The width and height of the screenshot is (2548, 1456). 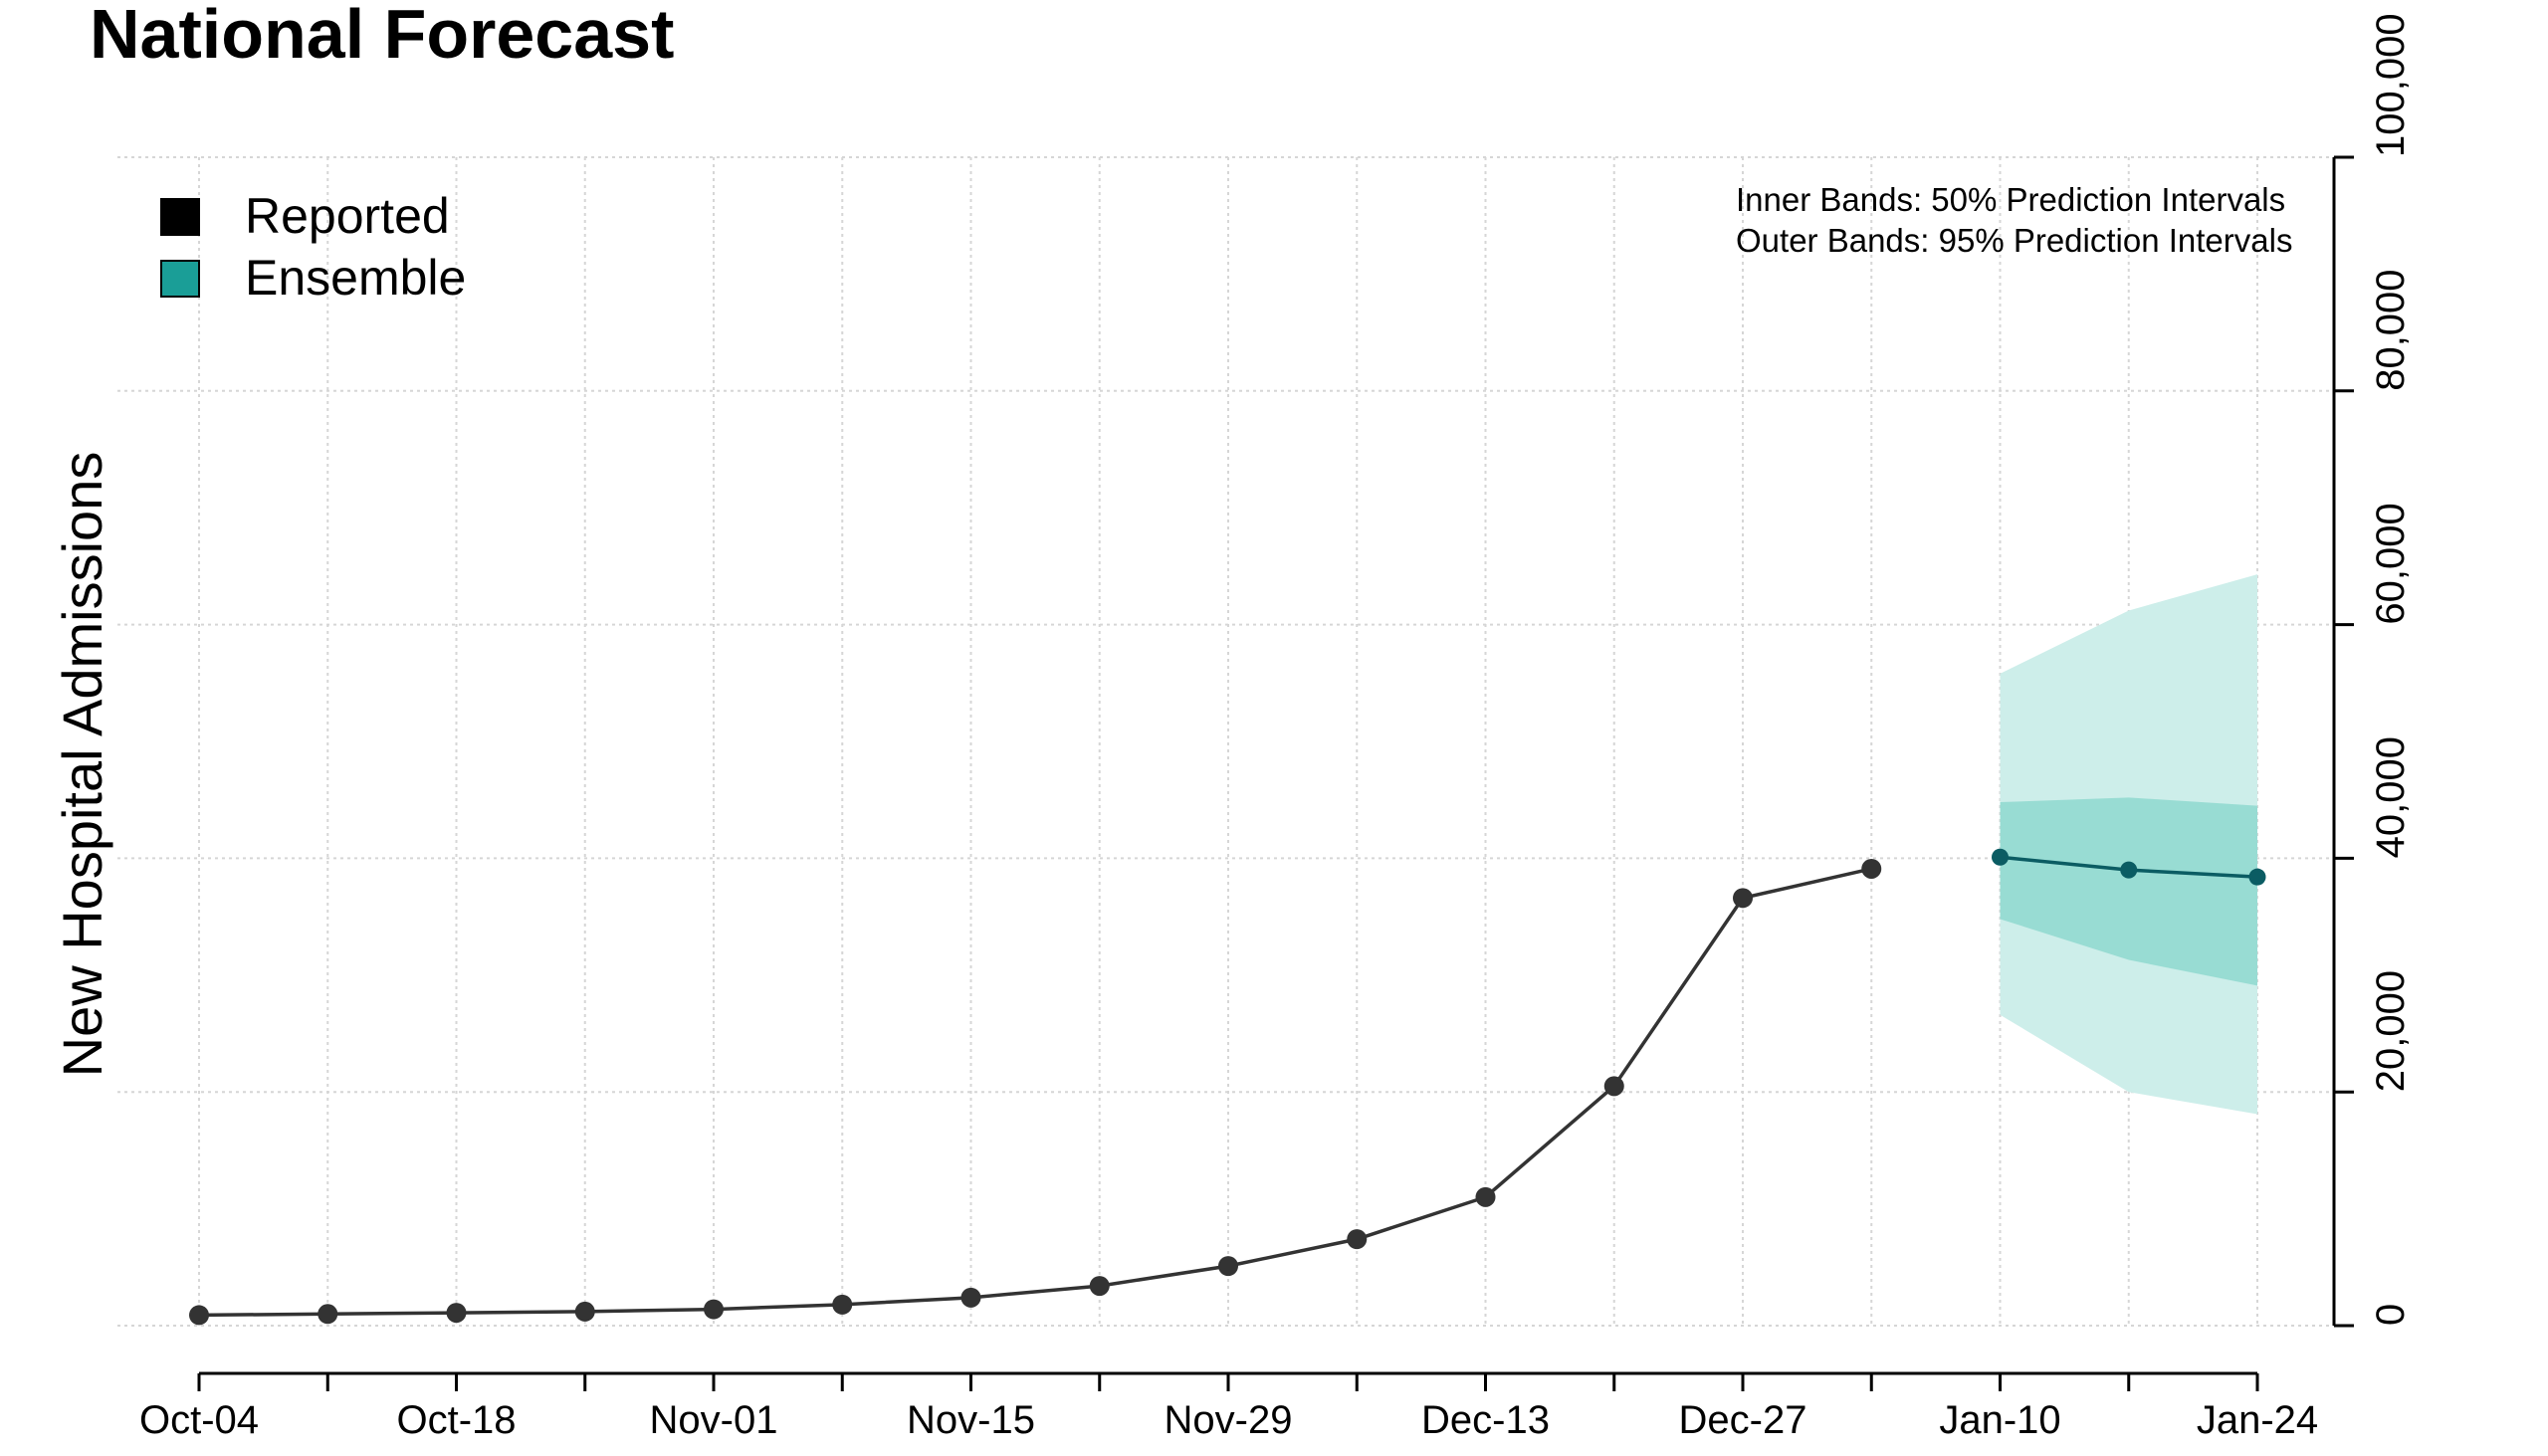 What do you see at coordinates (971, 1420) in the screenshot?
I see `x-tick-label: Nov-15` at bounding box center [971, 1420].